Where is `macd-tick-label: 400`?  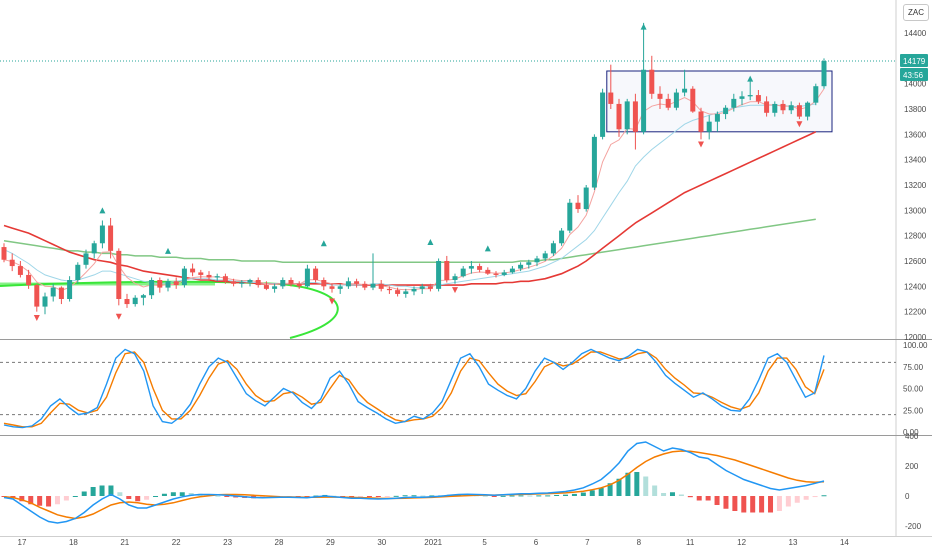 macd-tick-label: 400 is located at coordinates (912, 436).